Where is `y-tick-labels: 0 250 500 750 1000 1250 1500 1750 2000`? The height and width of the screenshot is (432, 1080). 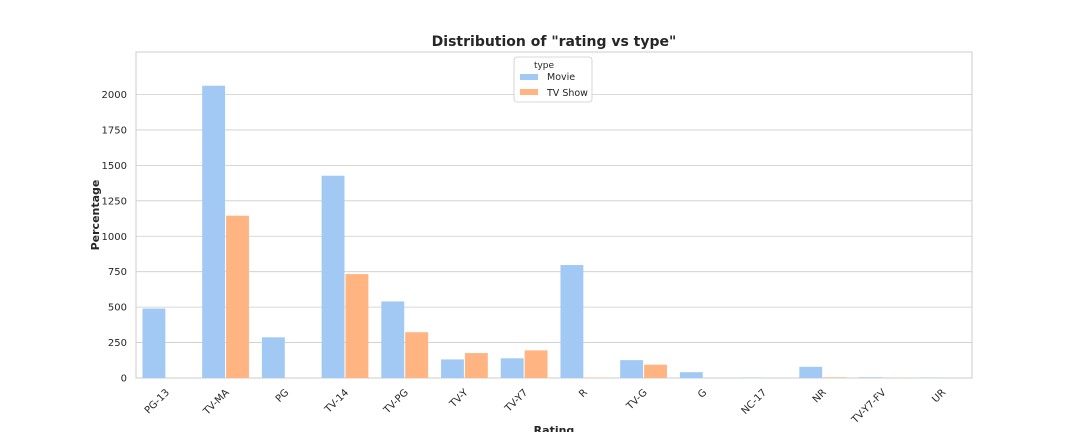
y-tick-labels: 0 250 500 750 1000 1250 1500 1750 2000 is located at coordinates (114, 237).